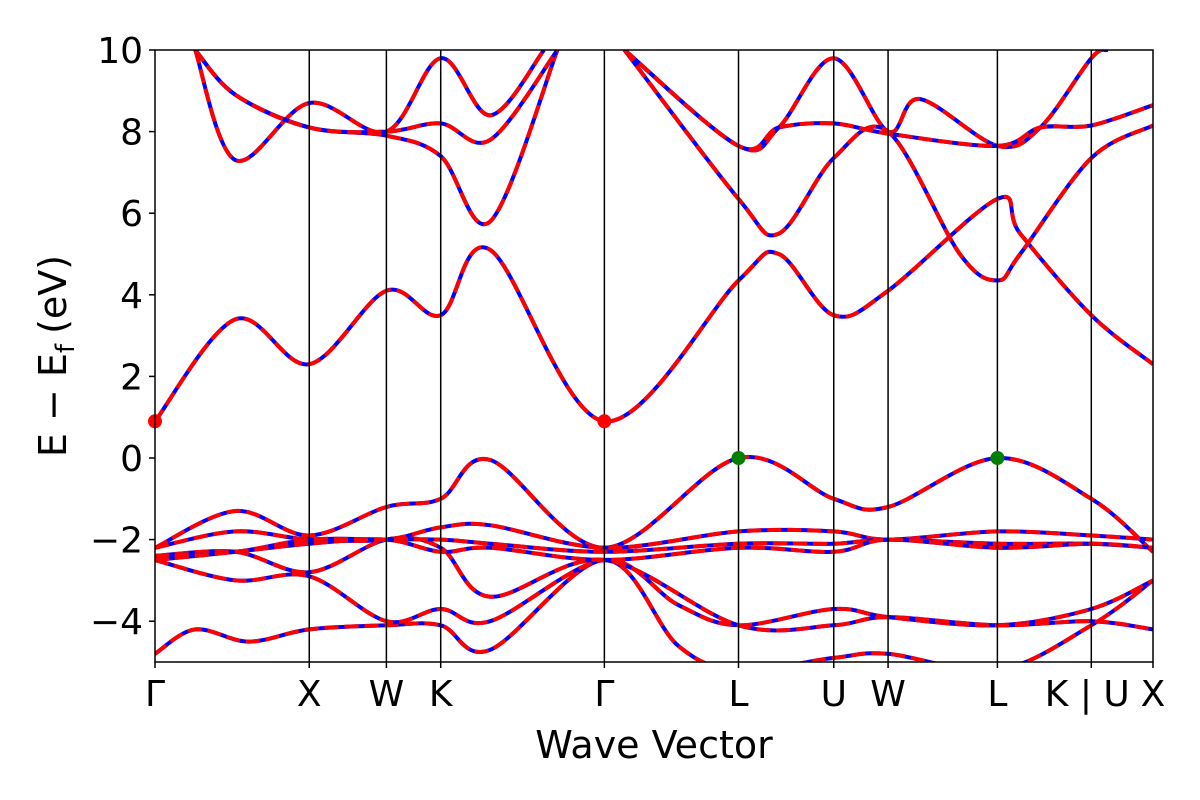 The image size is (1200, 800). I want to click on band-9-dashed-line, so click(369, 106).